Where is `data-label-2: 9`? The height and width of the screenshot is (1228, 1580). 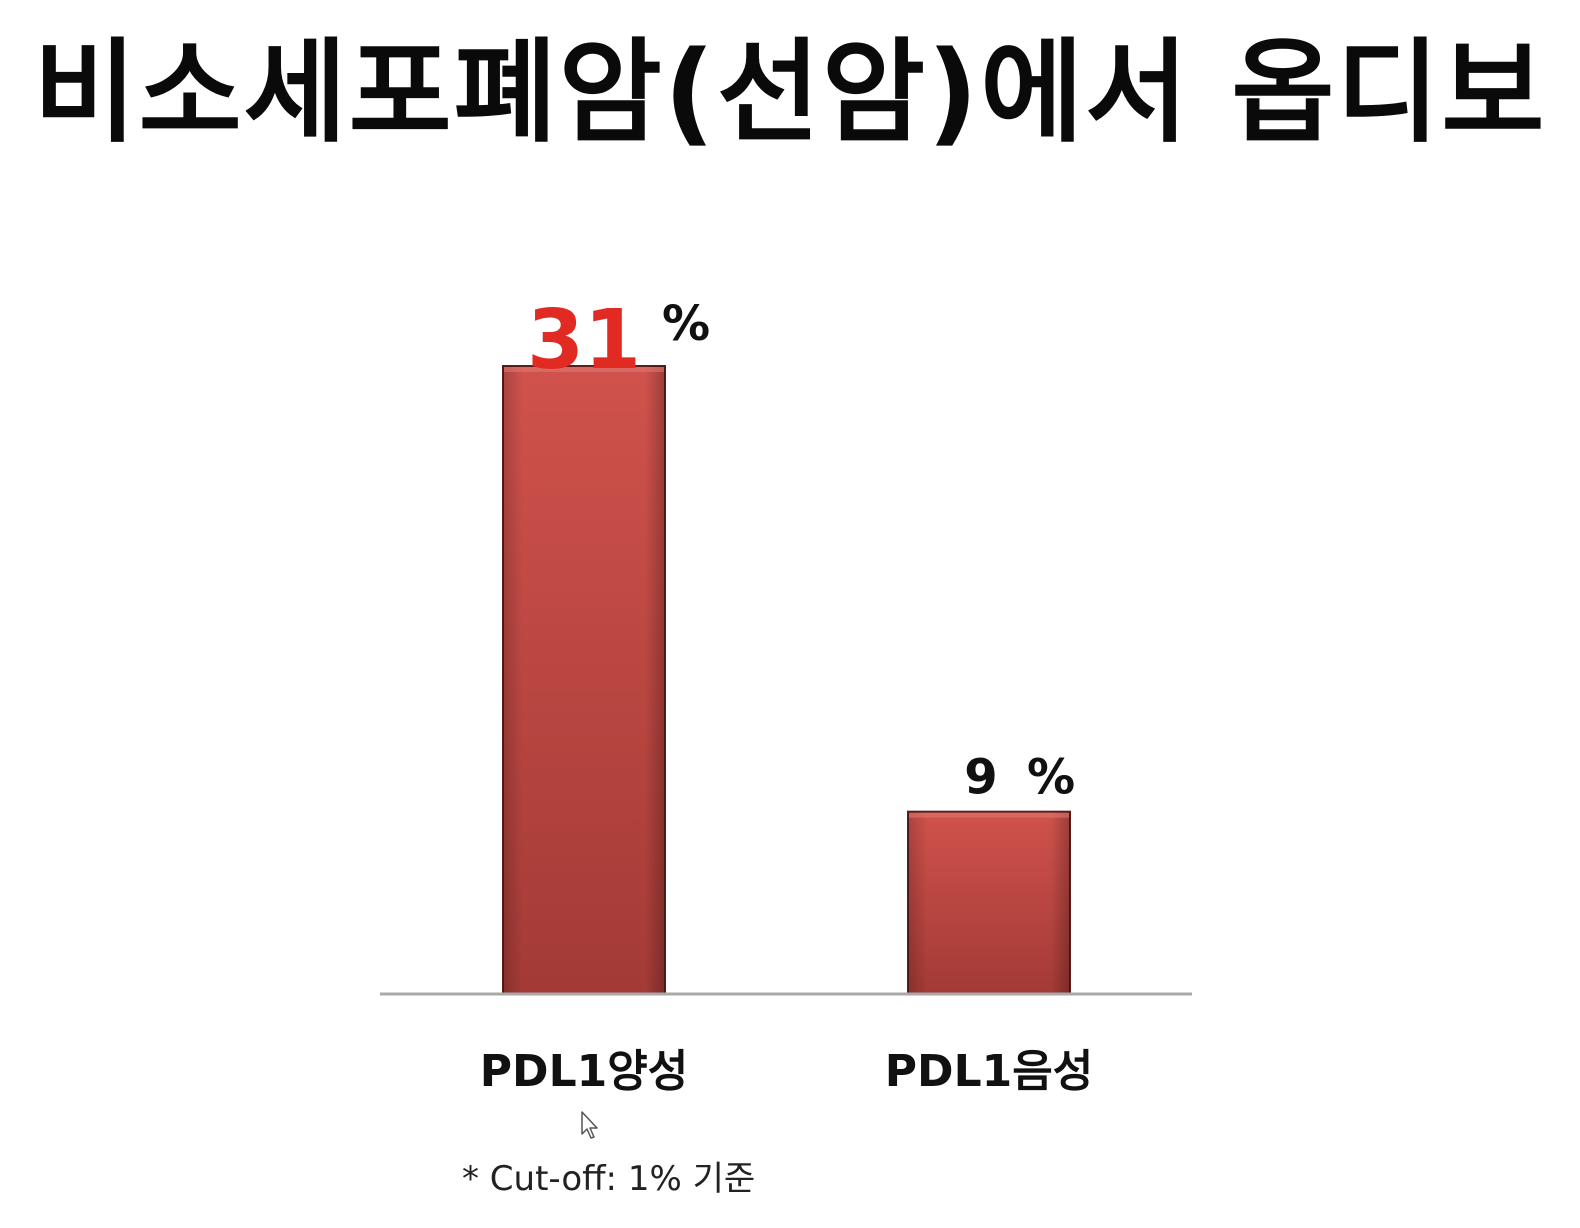 data-label-2: 9 is located at coordinates (980, 778).